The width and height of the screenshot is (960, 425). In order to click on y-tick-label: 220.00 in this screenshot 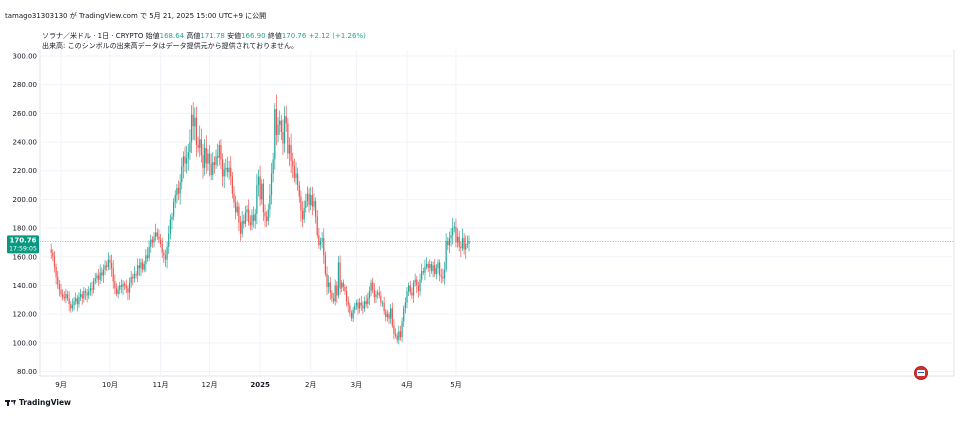, I will do `click(25, 171)`.